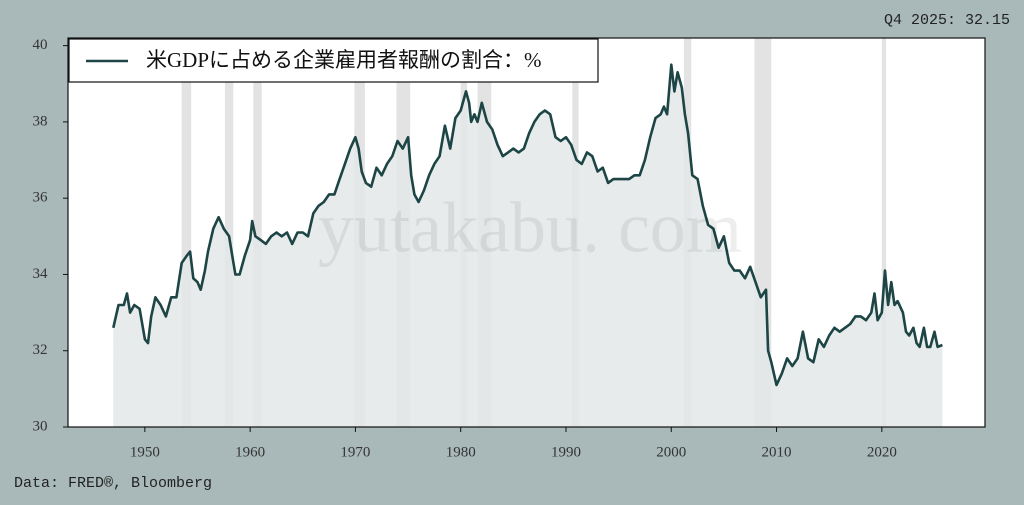 The width and height of the screenshot is (1024, 505). I want to click on x-tick-label: 1950, so click(145, 452).